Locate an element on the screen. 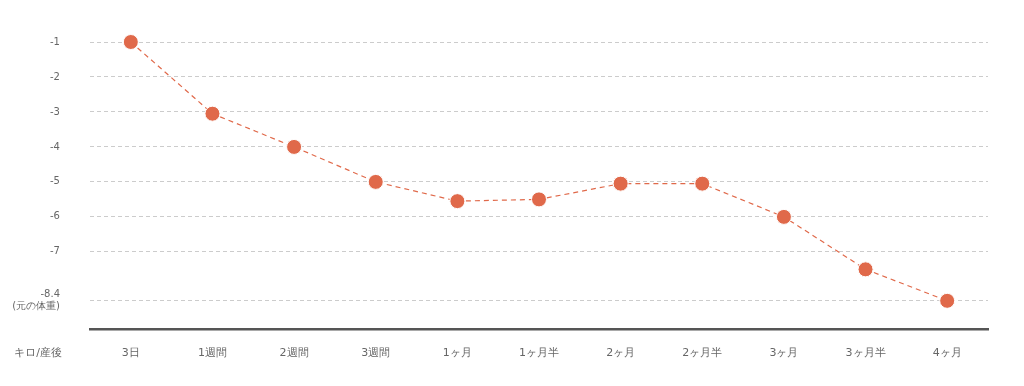 The width and height of the screenshot is (1024, 386). x-tick-label: 2ヶ月半 is located at coordinates (702, 353).